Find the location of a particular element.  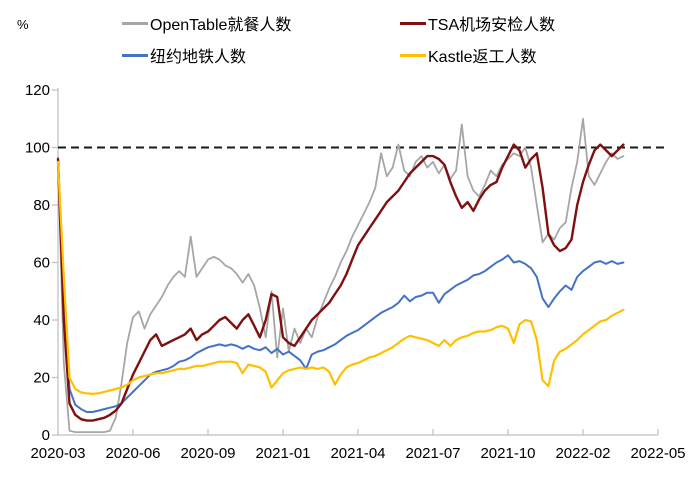

x-tick-label: 2022-05 is located at coordinates (657, 453).